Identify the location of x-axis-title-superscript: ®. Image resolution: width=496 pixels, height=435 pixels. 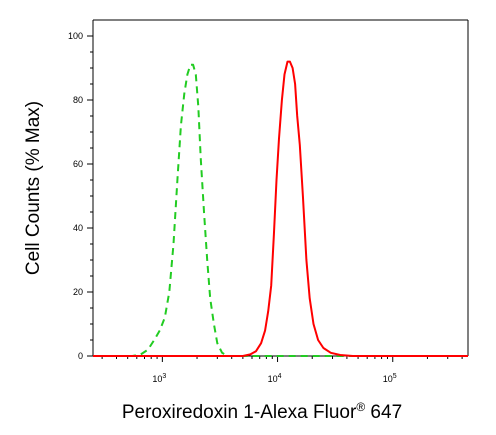
(360, 407).